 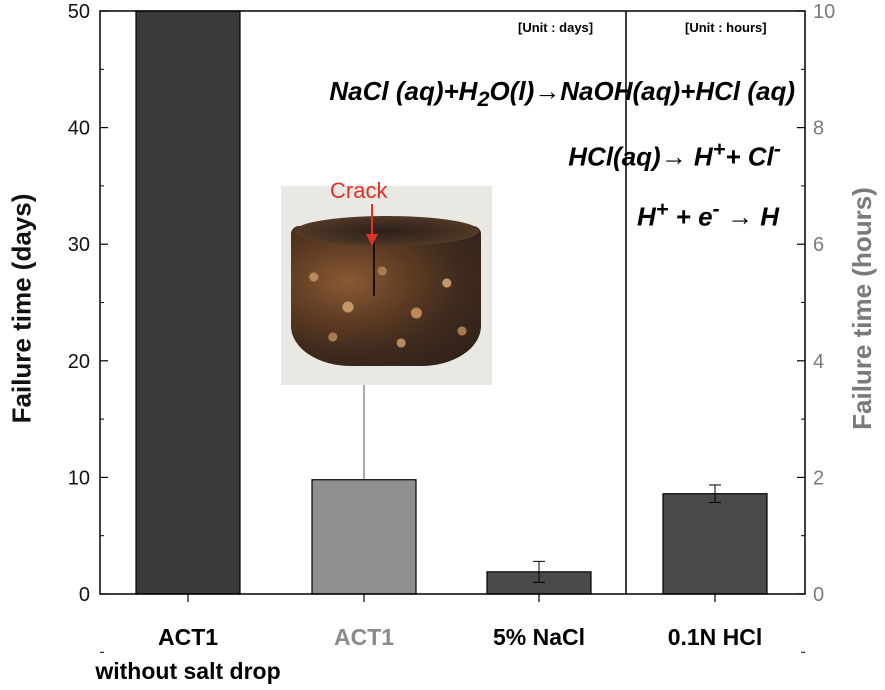 What do you see at coordinates (372, 240) in the screenshot?
I see `crack-arrow-head` at bounding box center [372, 240].